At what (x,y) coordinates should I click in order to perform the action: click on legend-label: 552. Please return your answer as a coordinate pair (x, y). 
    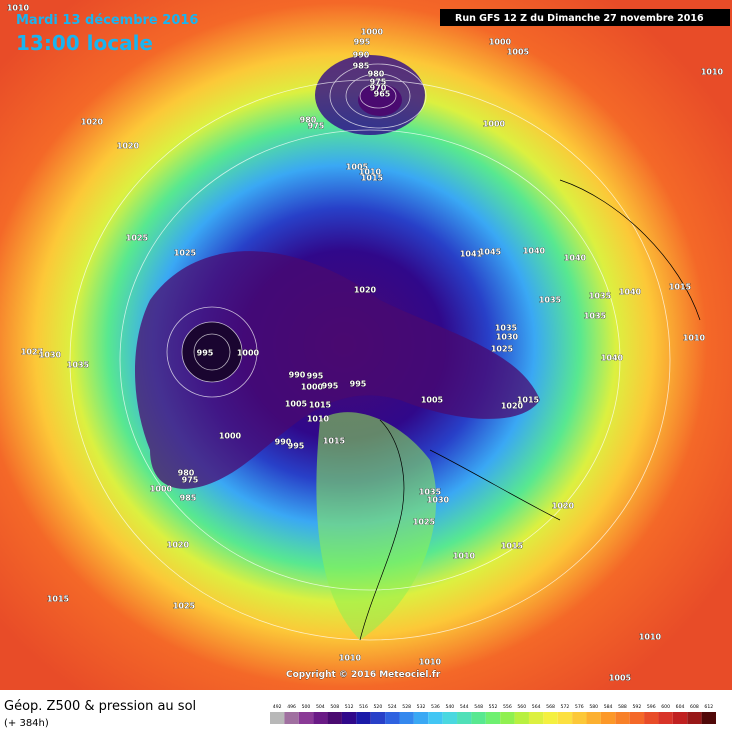
    Looking at the image, I should click on (493, 707).